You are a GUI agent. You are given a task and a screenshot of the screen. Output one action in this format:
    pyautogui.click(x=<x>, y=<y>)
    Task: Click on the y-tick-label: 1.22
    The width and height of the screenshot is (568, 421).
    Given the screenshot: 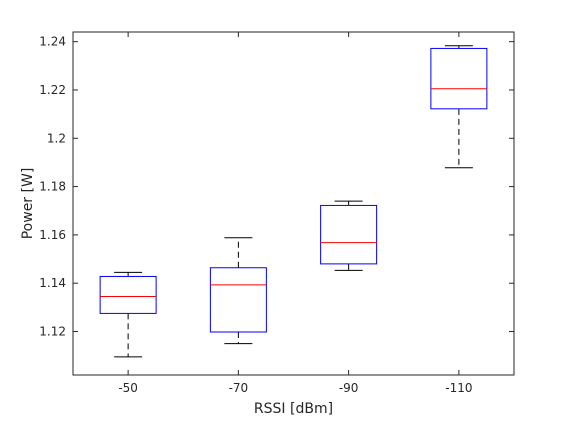 What is the action you would take?
    pyautogui.click(x=52, y=90)
    